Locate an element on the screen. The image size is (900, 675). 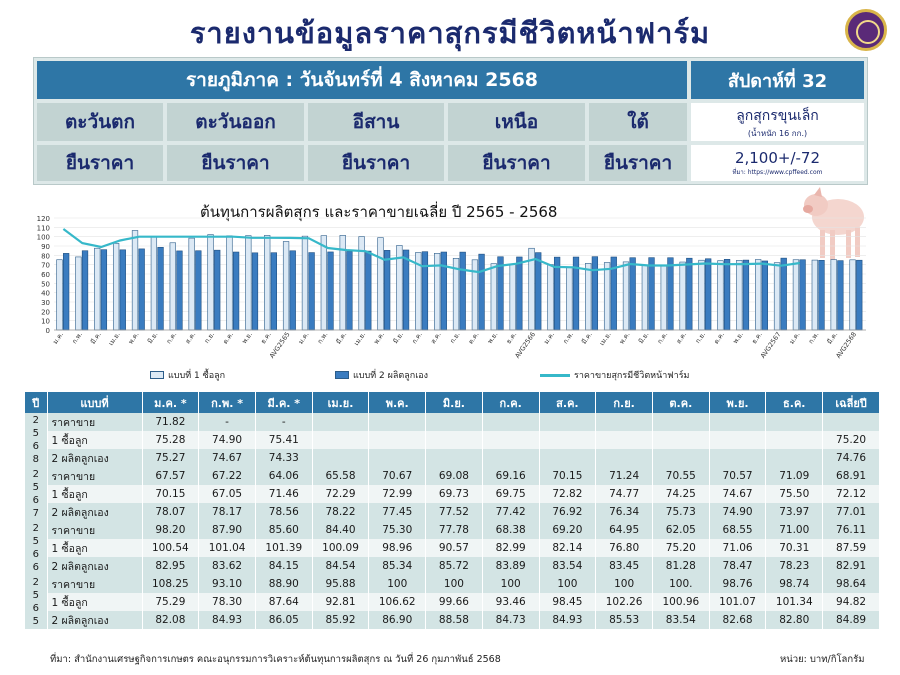
x-tick-label: มิ.ย. is located at coordinates (153, 338).